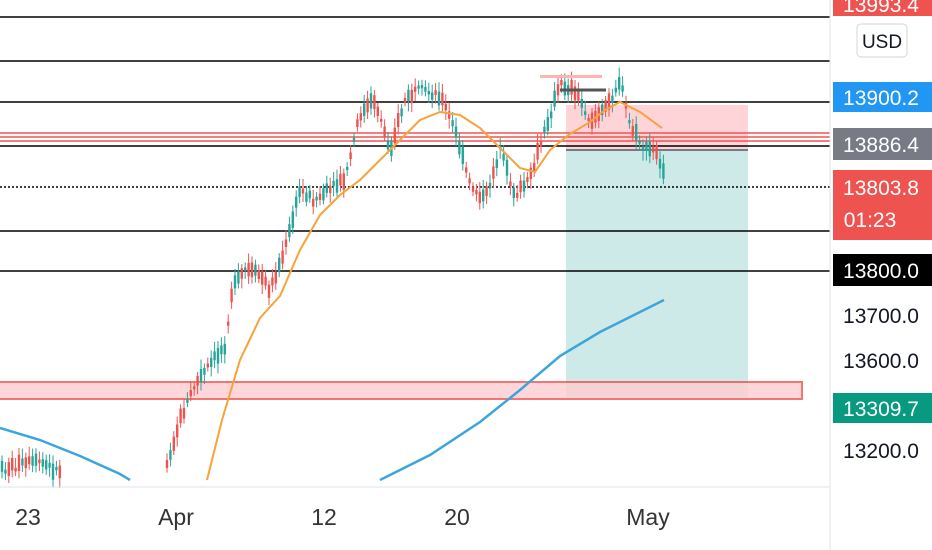 The image size is (932, 550). I want to click on small-marker, so click(571, 76).